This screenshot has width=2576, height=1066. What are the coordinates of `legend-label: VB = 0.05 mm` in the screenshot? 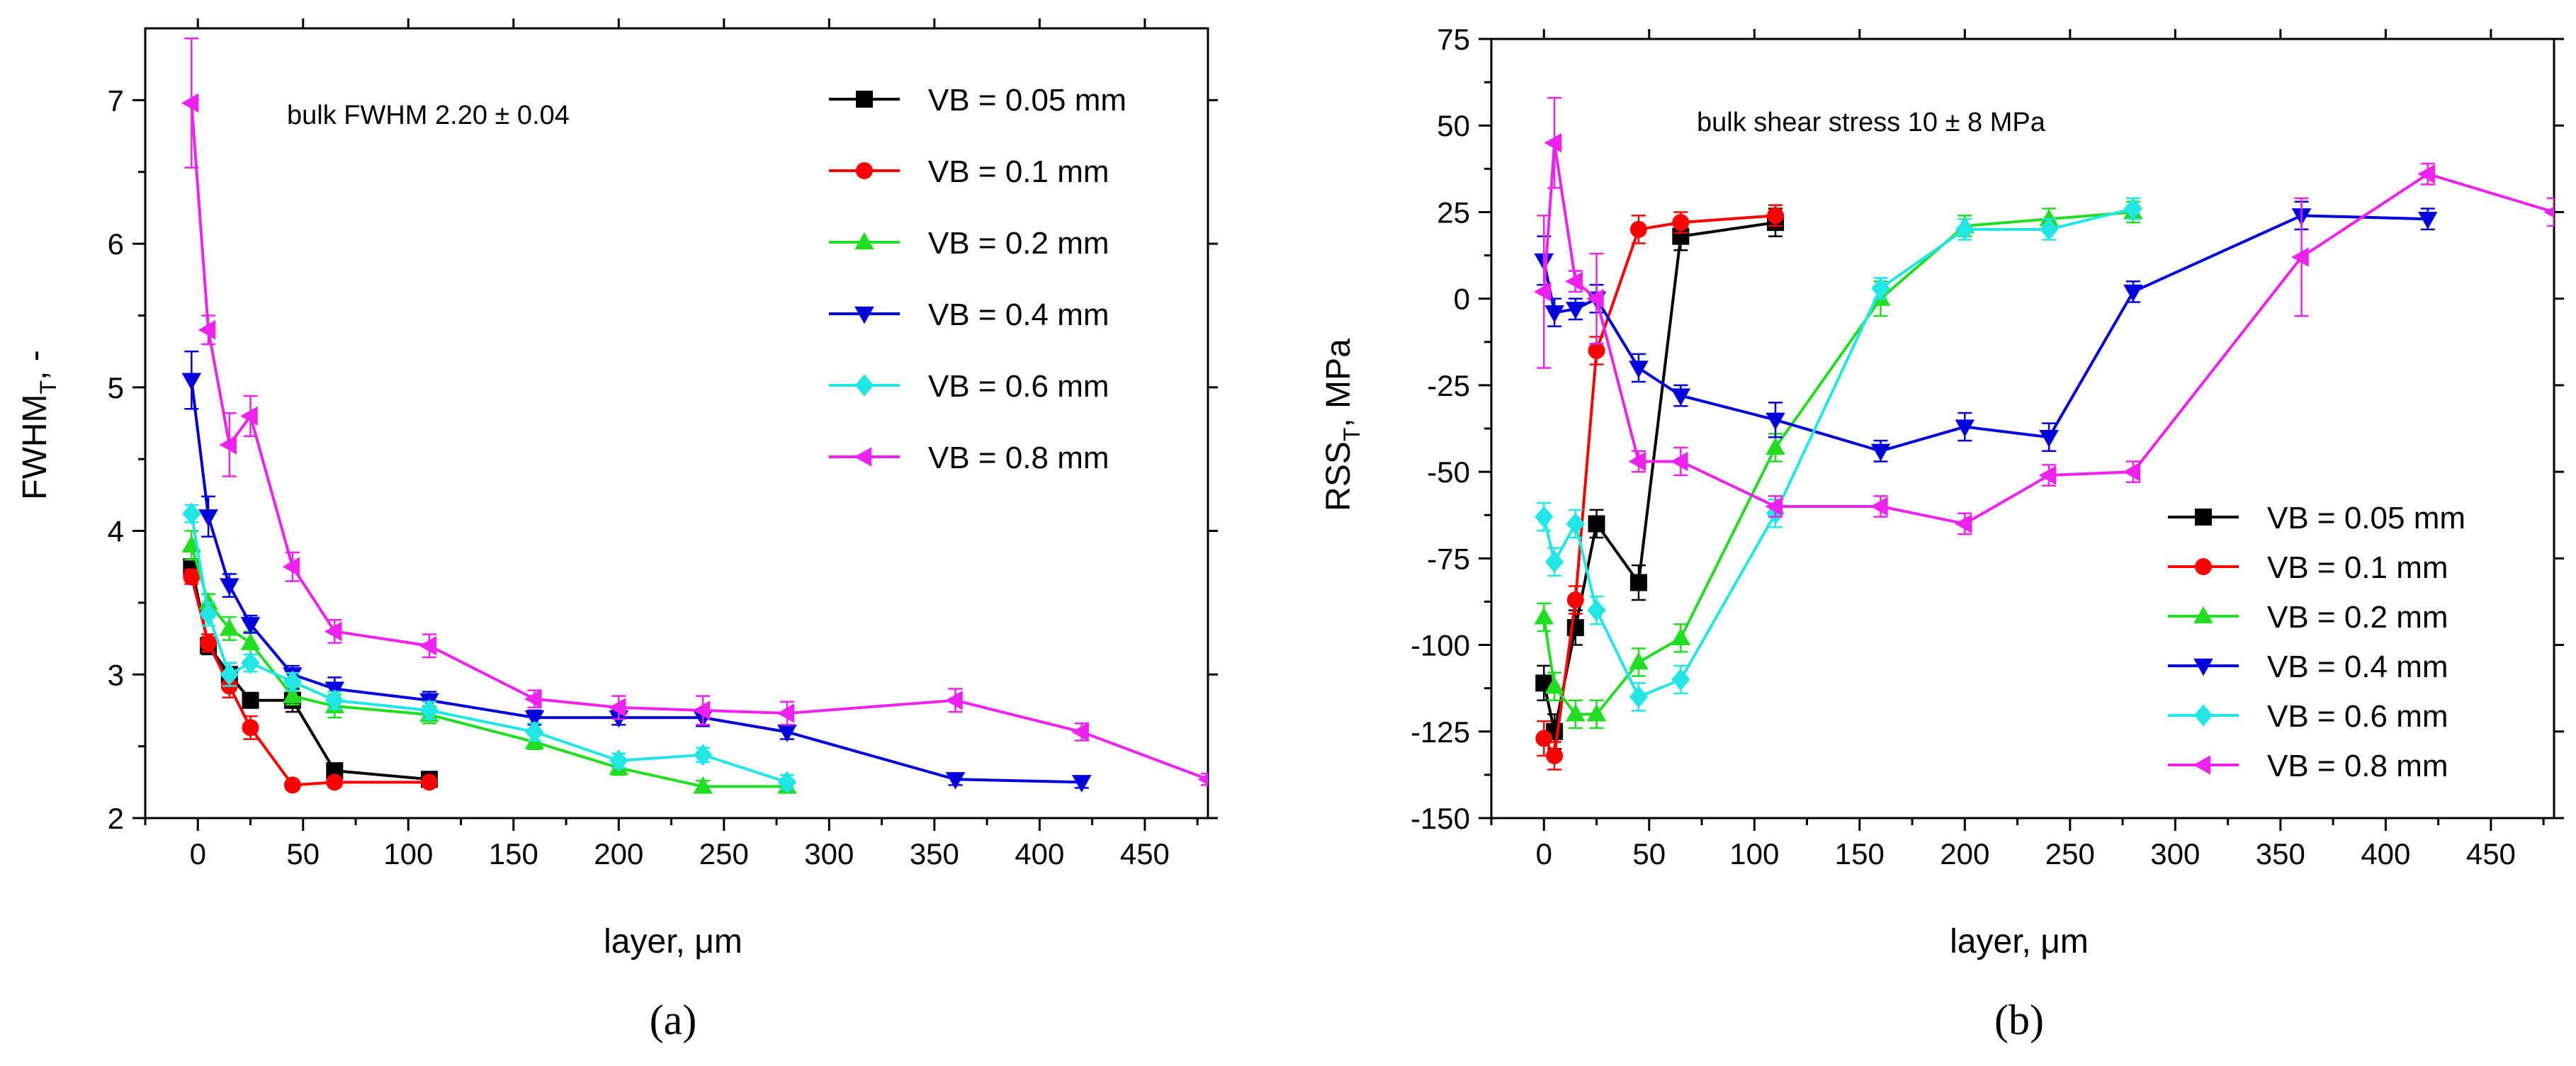 It's located at (1027, 100).